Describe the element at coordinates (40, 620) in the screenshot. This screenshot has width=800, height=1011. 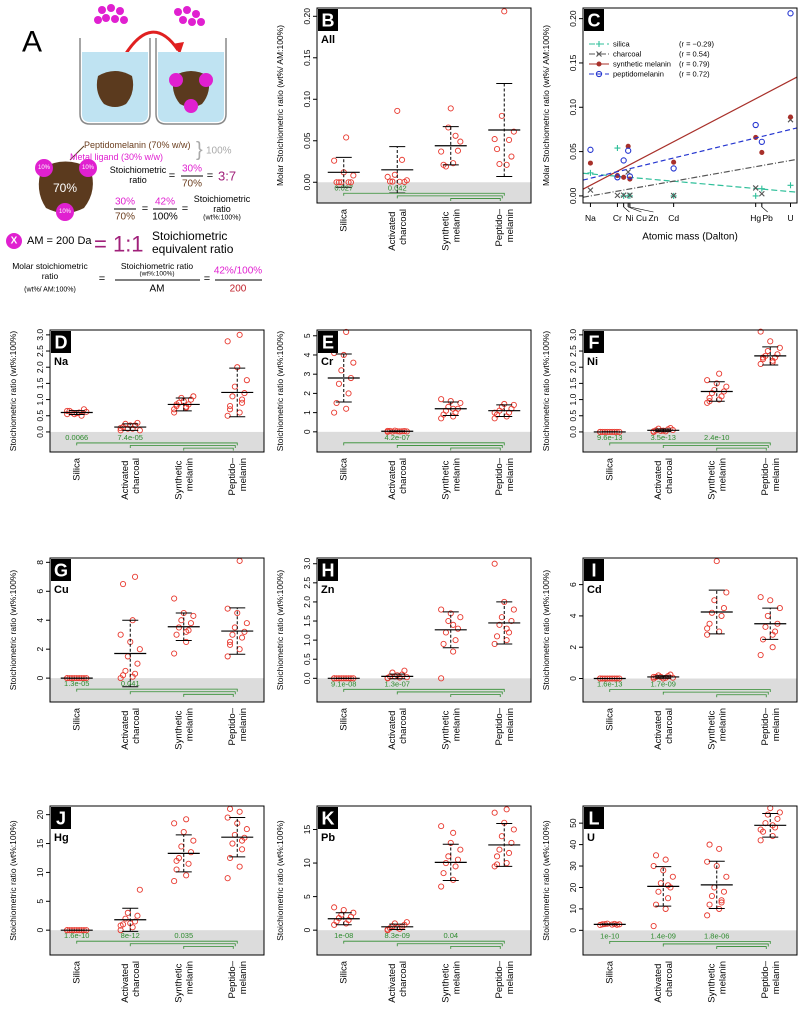
I see `y-tick-label: 4` at that location.